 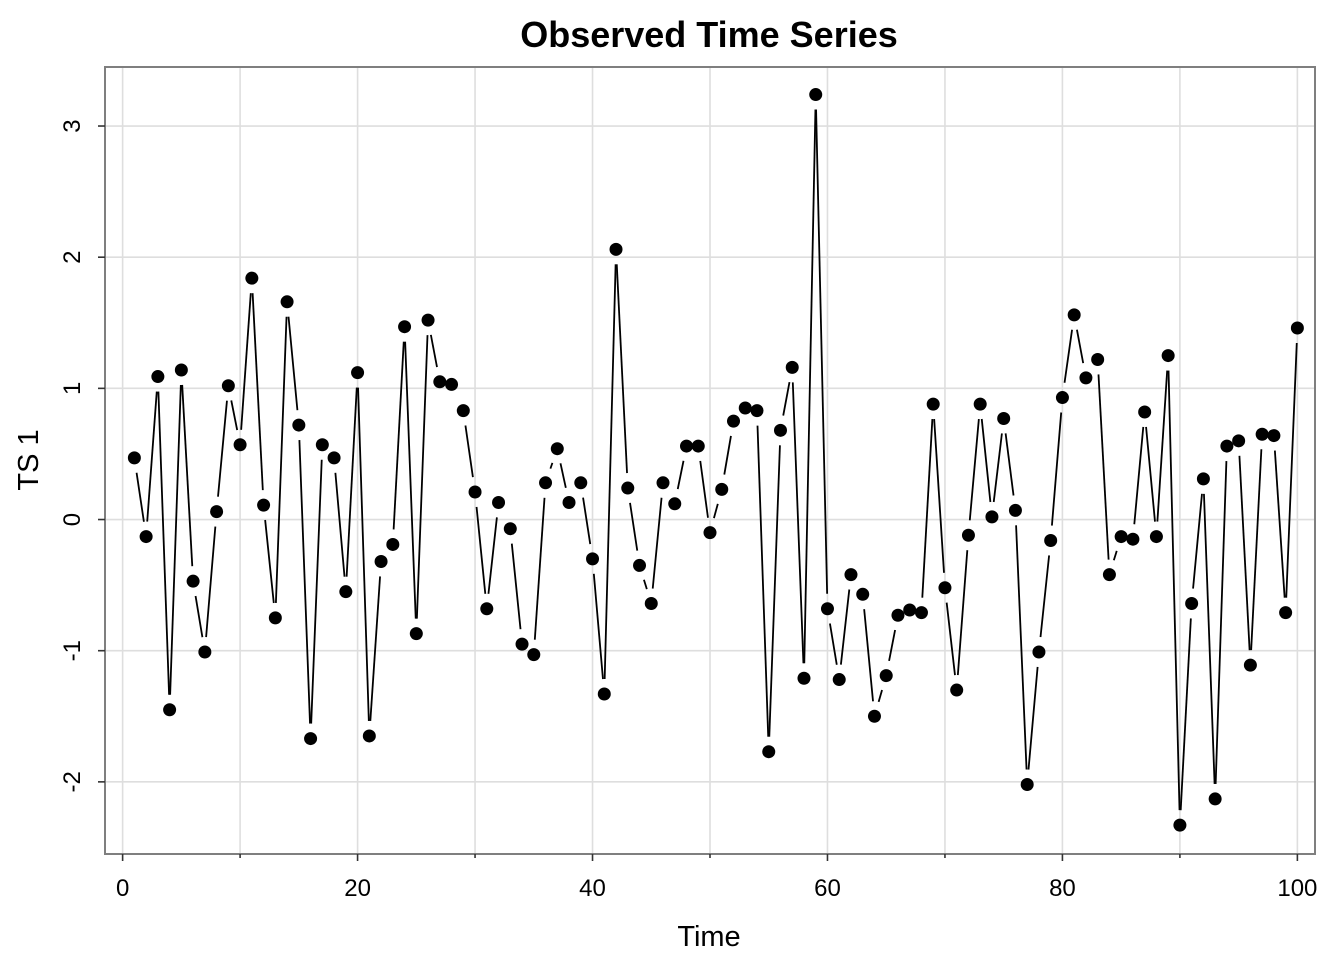 I want to click on y-tick-label: 2, so click(x=72, y=257).